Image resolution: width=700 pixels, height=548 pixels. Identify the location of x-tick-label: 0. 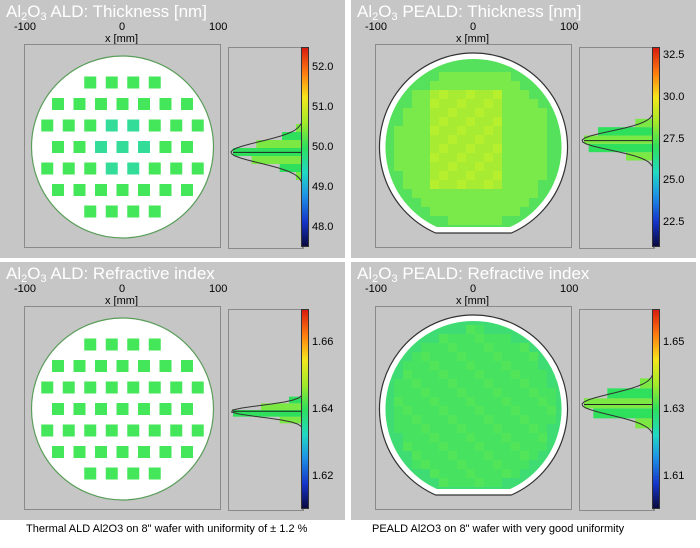
(473, 289).